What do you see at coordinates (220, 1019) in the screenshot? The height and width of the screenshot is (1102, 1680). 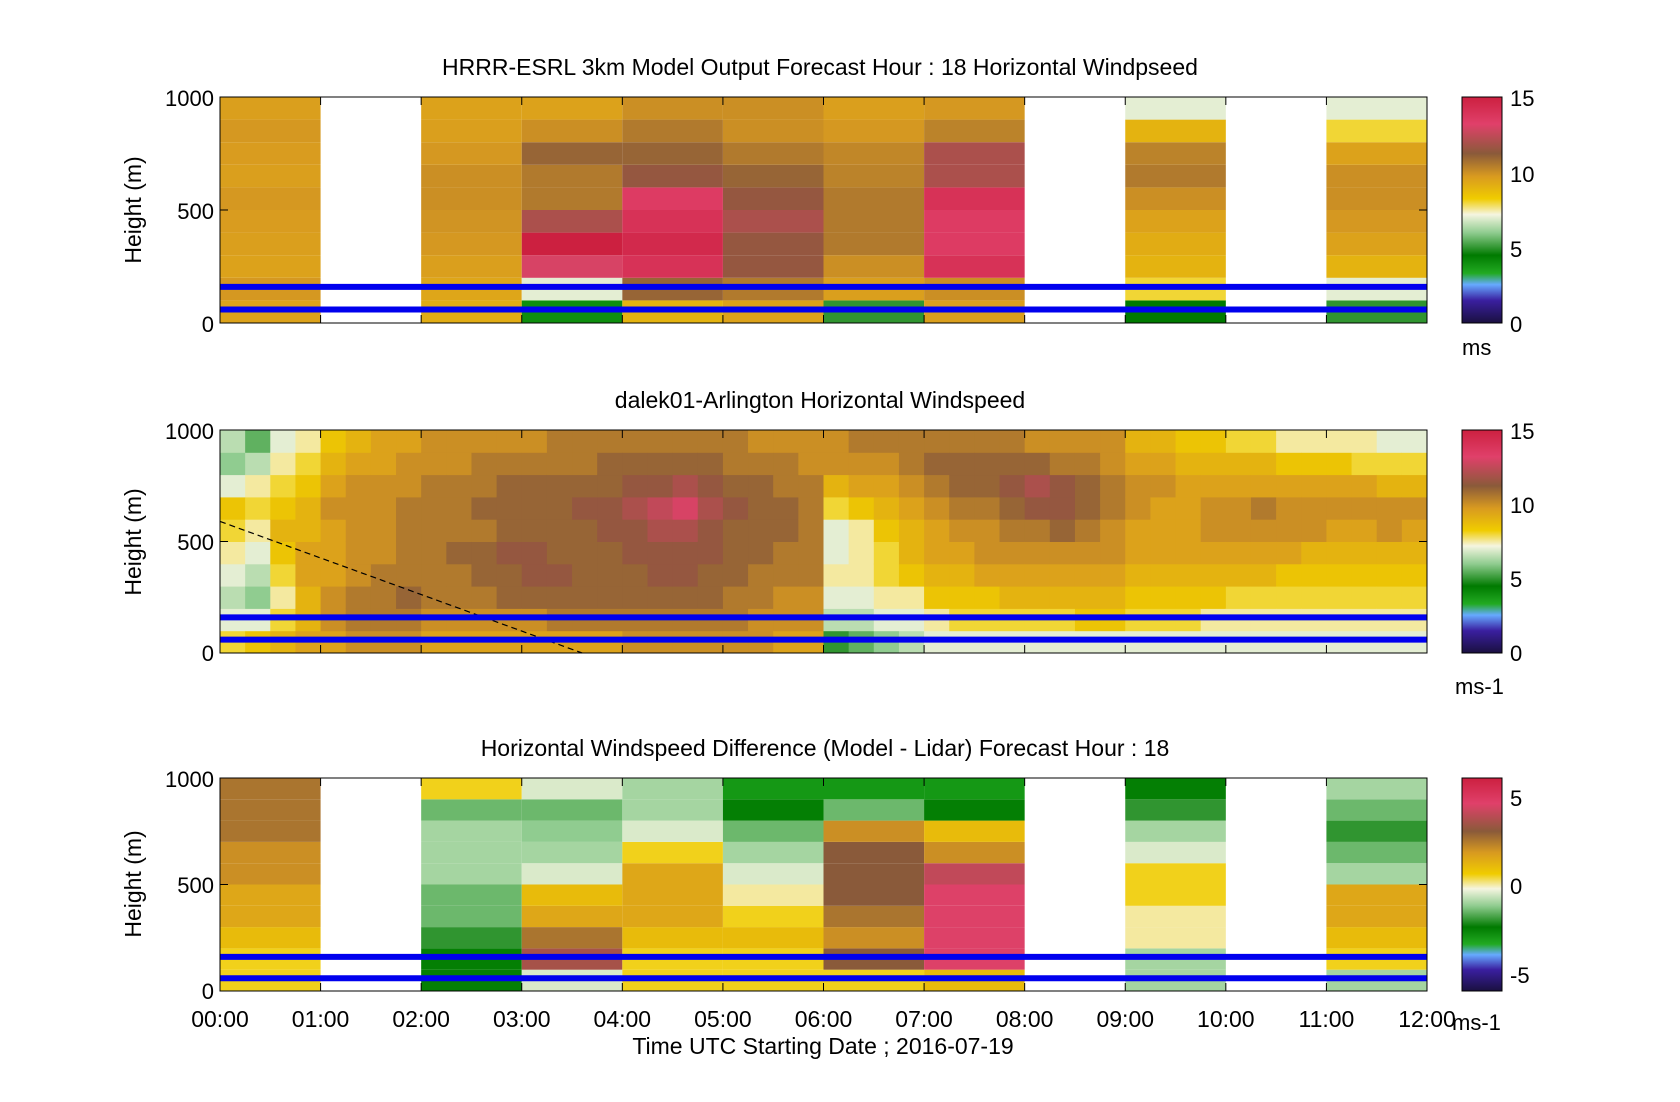 I see `x-tick-label: 00:00` at bounding box center [220, 1019].